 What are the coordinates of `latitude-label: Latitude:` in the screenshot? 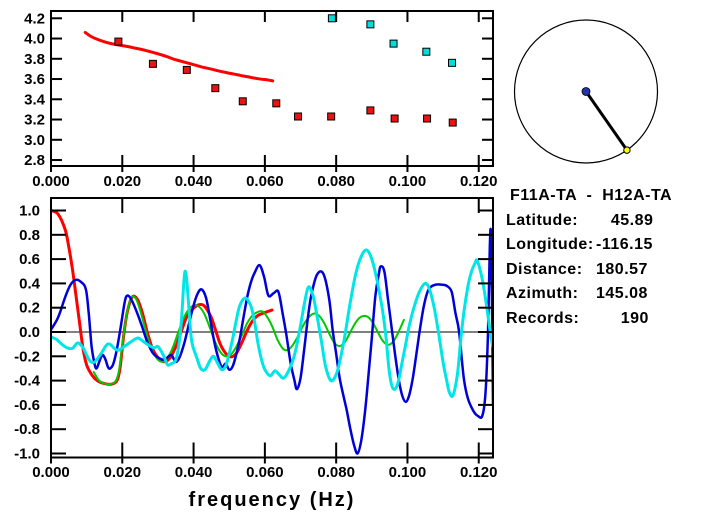 It's located at (542, 220).